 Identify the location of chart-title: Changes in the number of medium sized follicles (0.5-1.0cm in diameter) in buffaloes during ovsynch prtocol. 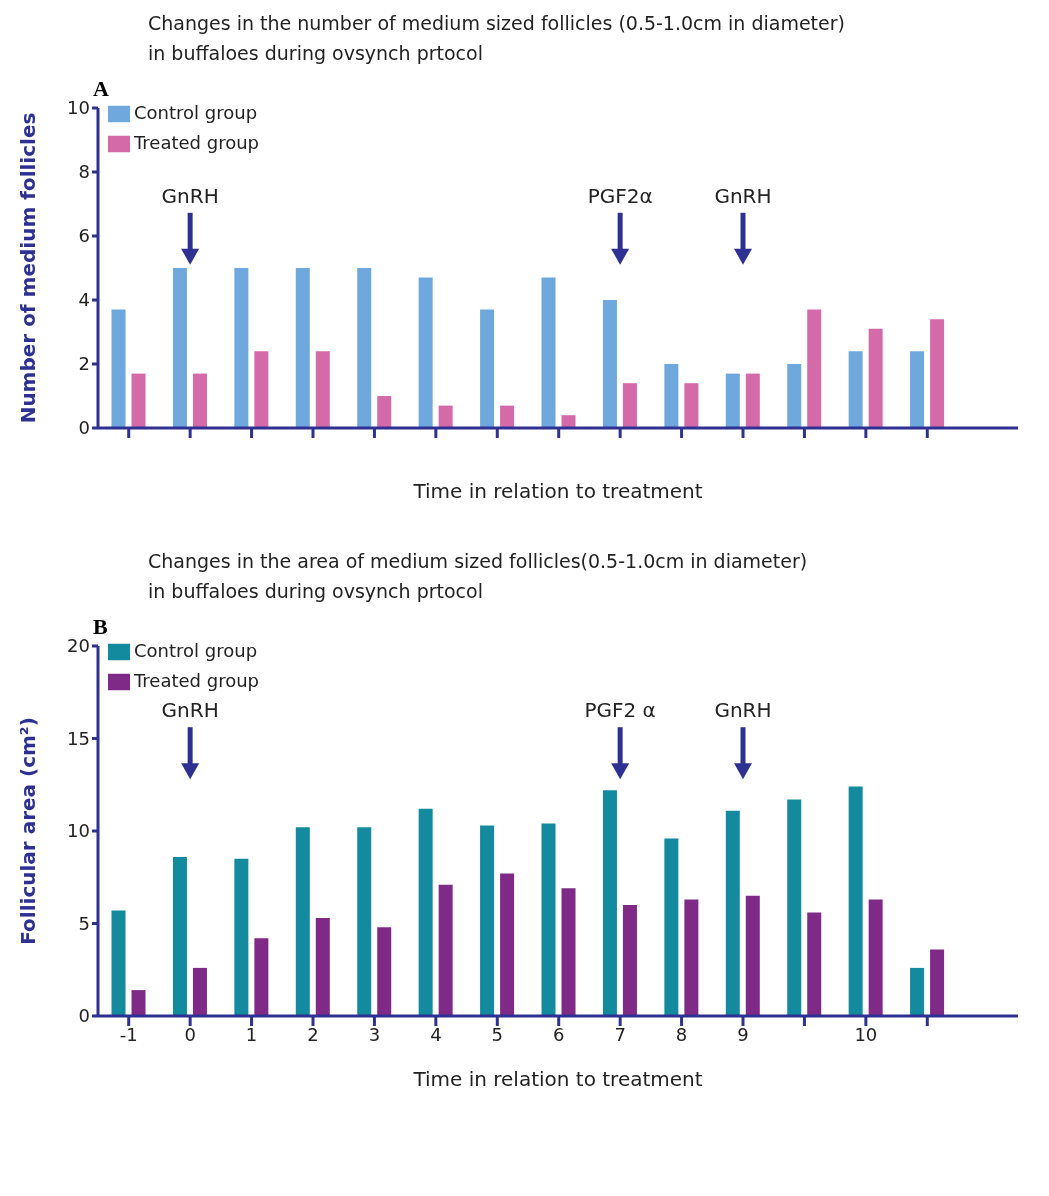
(496, 38).